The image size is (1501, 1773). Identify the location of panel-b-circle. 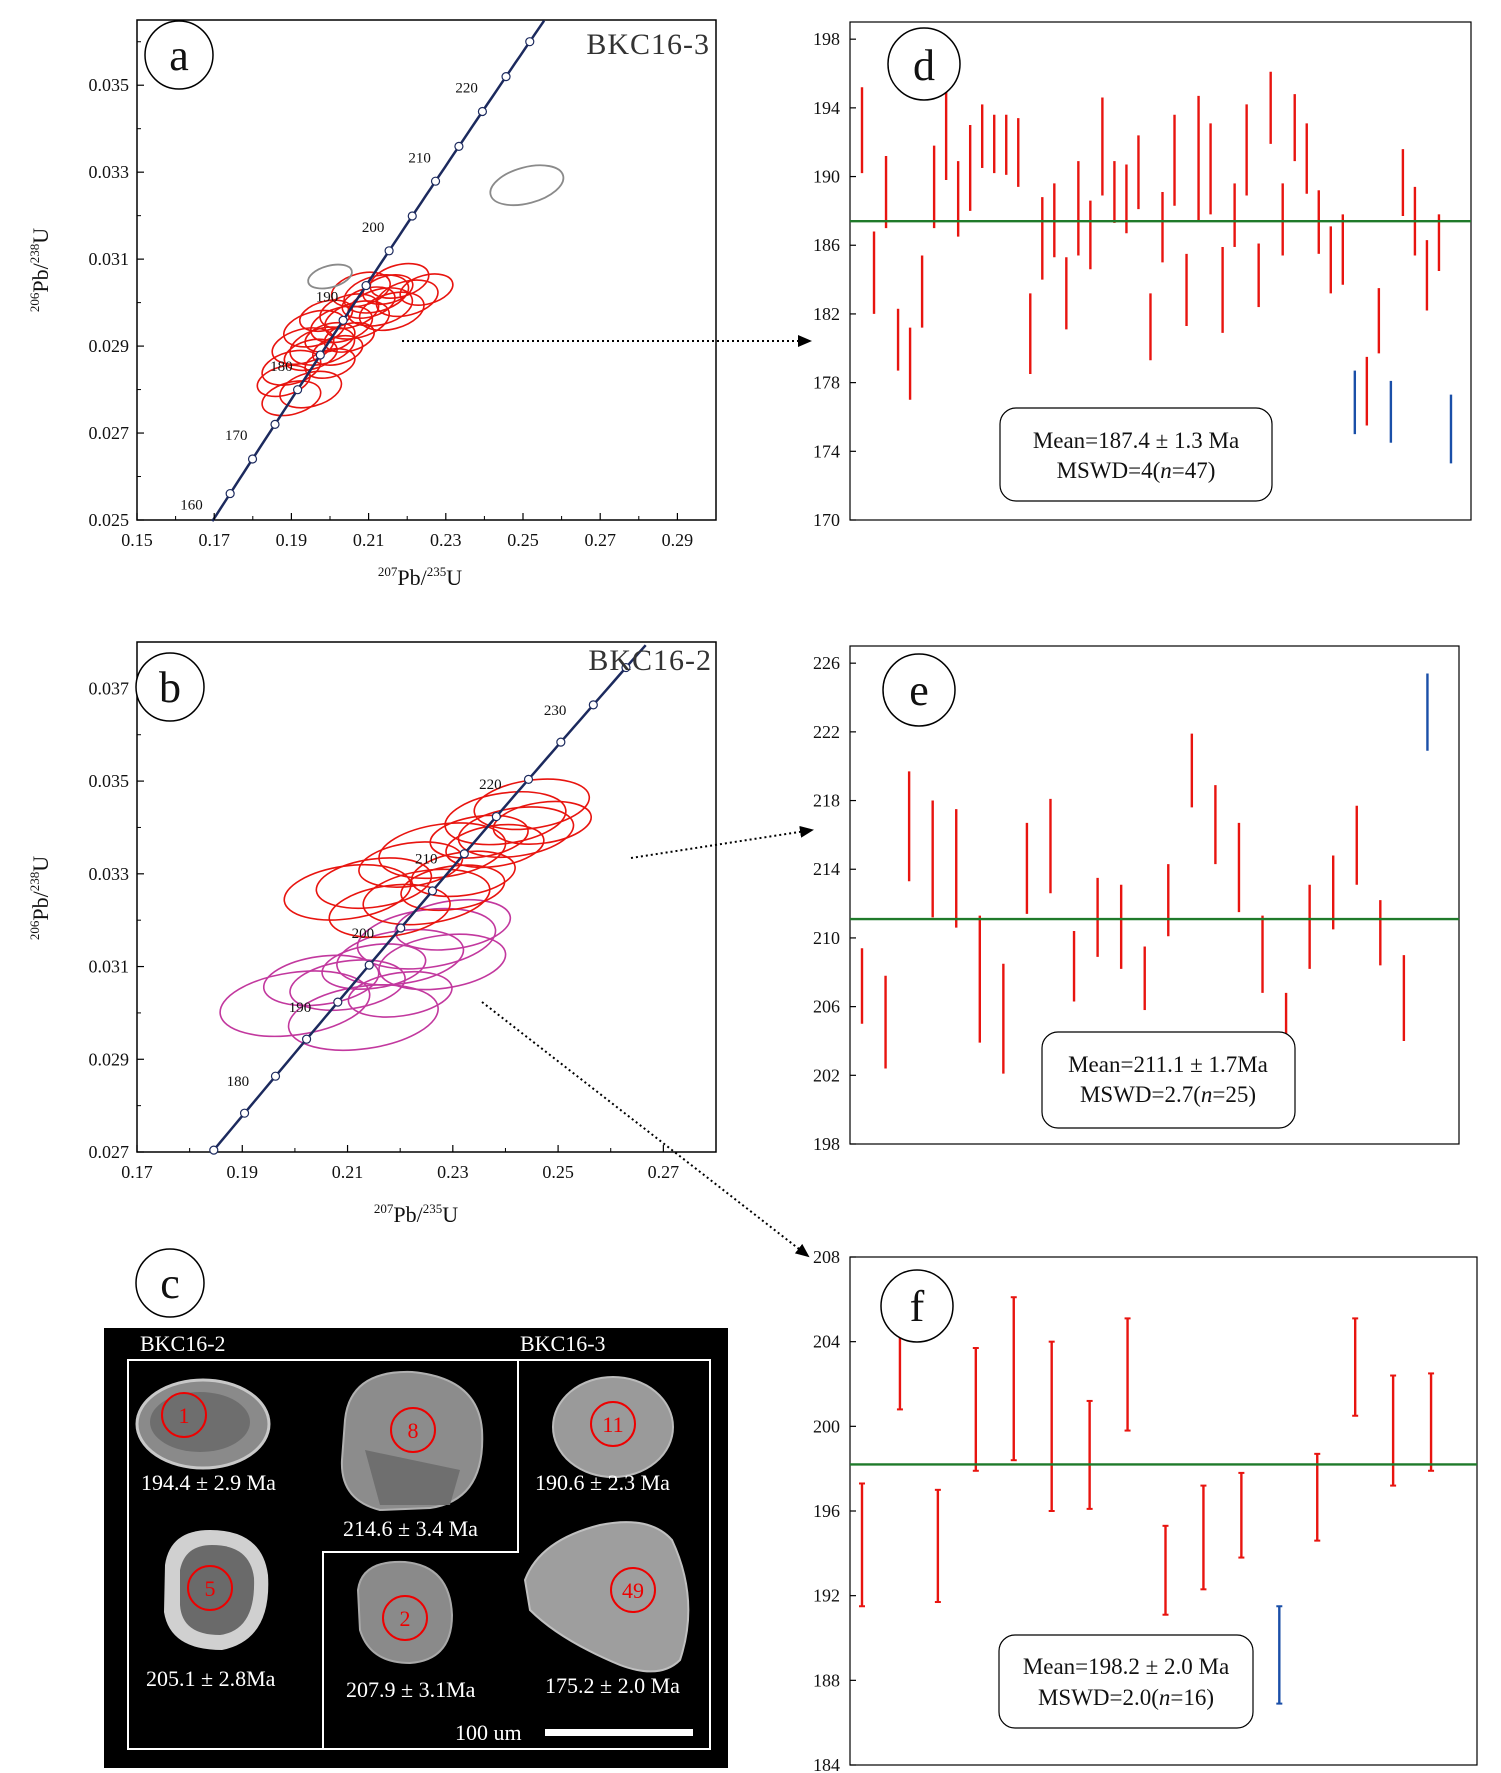
(170, 687).